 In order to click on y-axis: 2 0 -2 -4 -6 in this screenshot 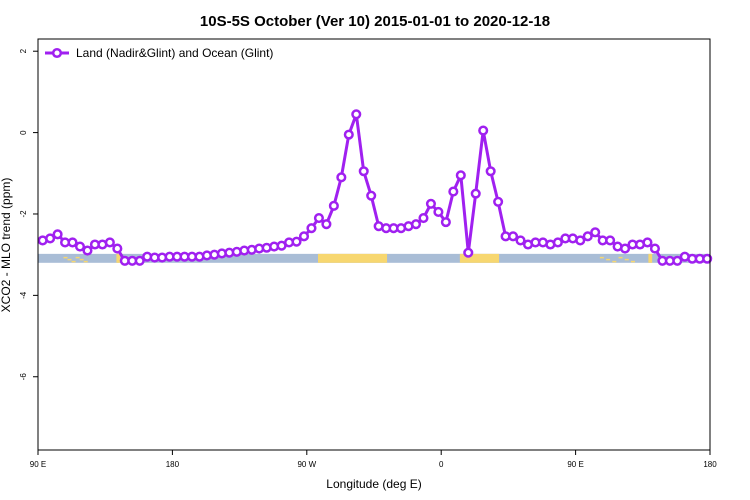, I will do `click(28, 214)`.